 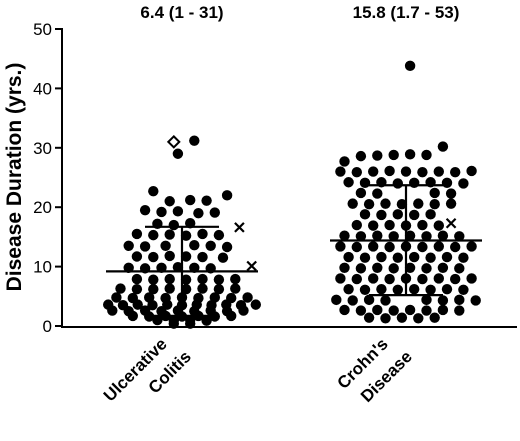 I want to click on category-label-ulcerative-colitis: Ulcerative Colitis, so click(x=147, y=369).